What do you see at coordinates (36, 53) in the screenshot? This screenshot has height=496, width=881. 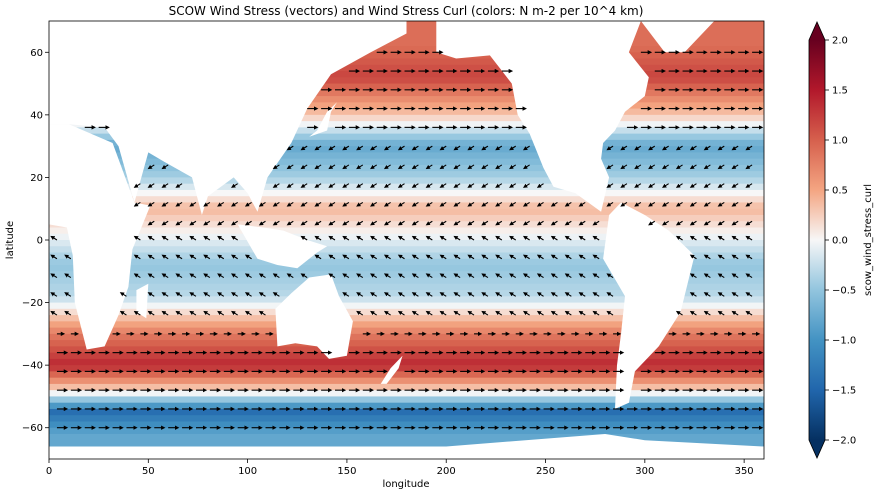 I see `y-tick-label: 60` at bounding box center [36, 53].